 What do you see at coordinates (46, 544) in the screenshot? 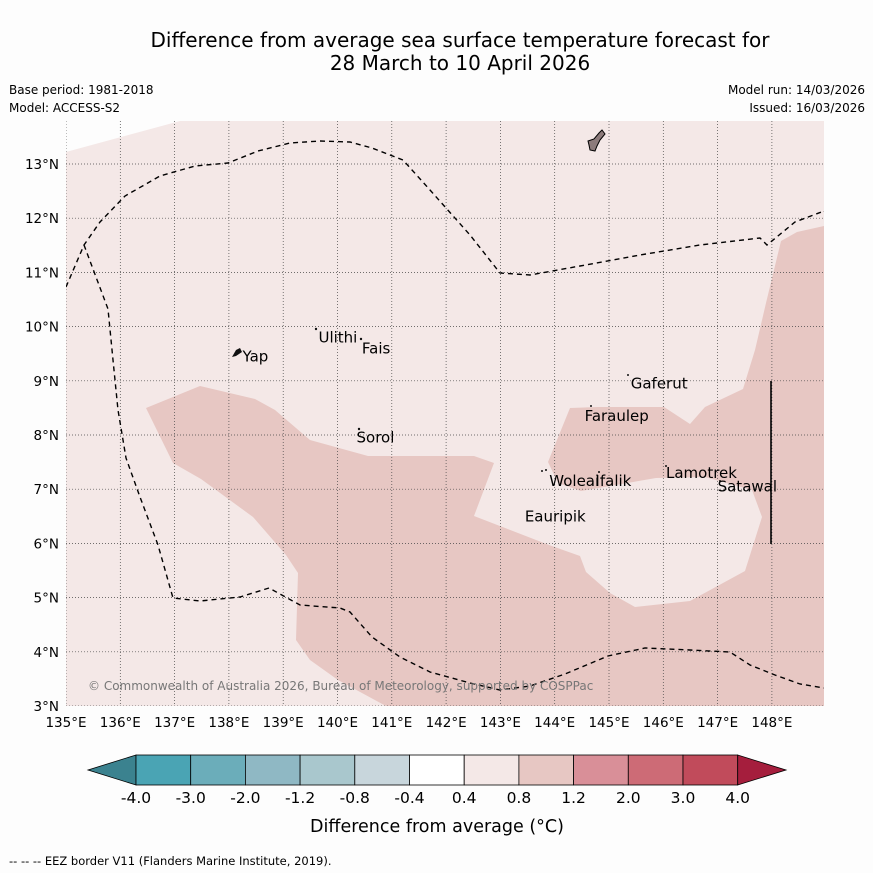
I see `y-tick-label: 6°N` at bounding box center [46, 544].